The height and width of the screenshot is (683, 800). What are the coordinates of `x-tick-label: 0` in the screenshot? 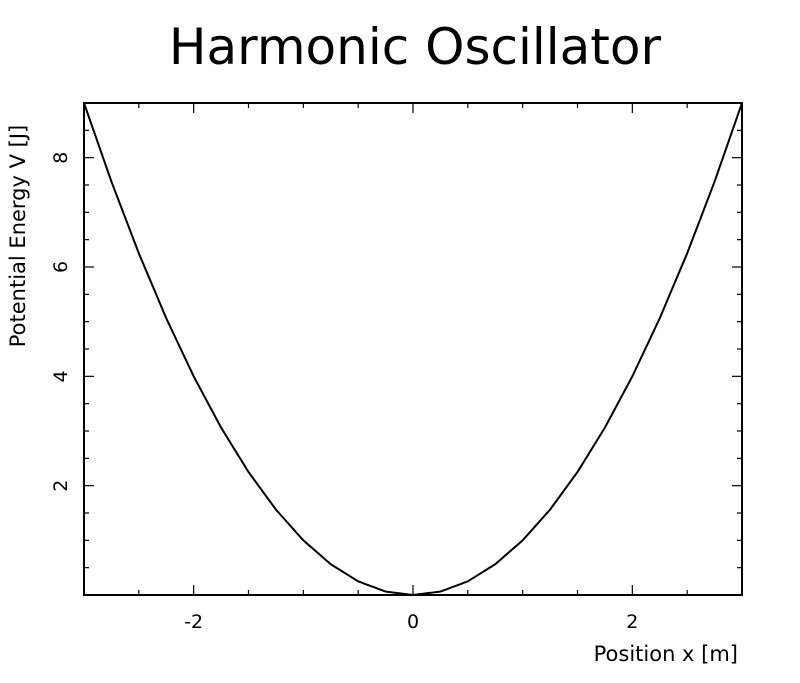 It's located at (413, 622).